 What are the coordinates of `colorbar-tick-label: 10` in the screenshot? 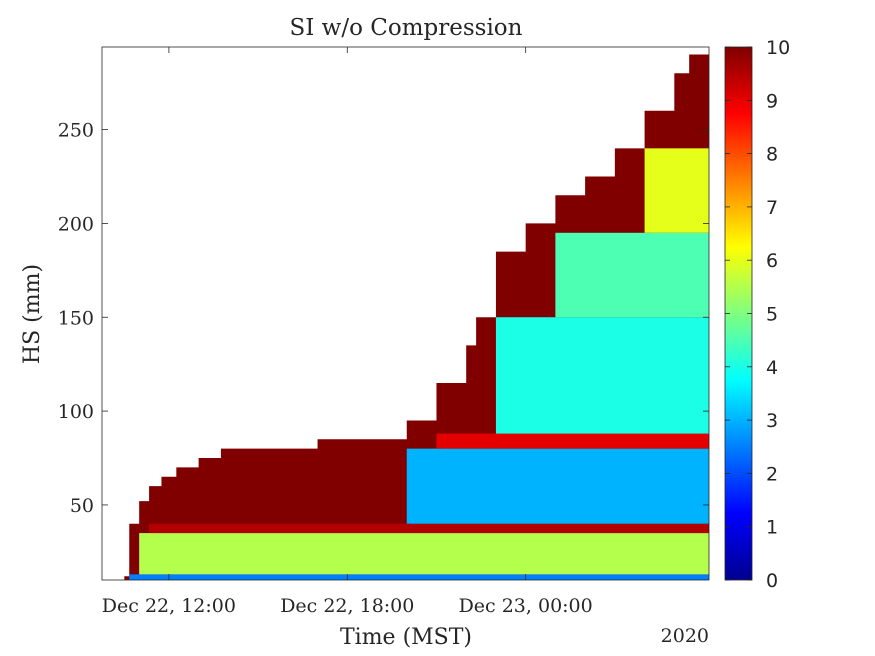 It's located at (778, 48).